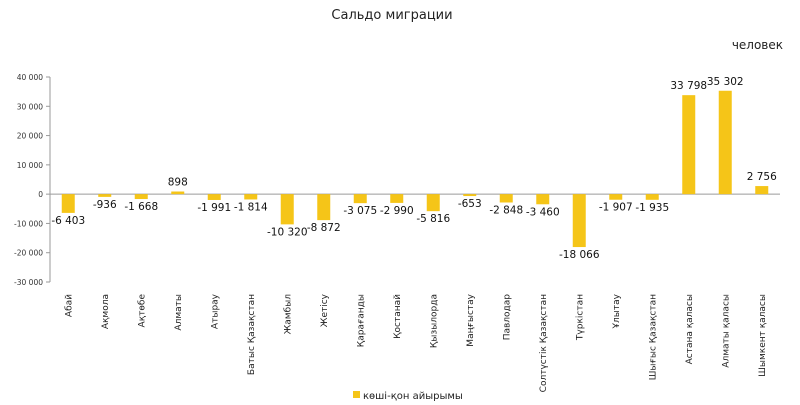 This screenshot has height=405, width=800. I want to click on x-tick-label: Ақтөбе, so click(142, 311).